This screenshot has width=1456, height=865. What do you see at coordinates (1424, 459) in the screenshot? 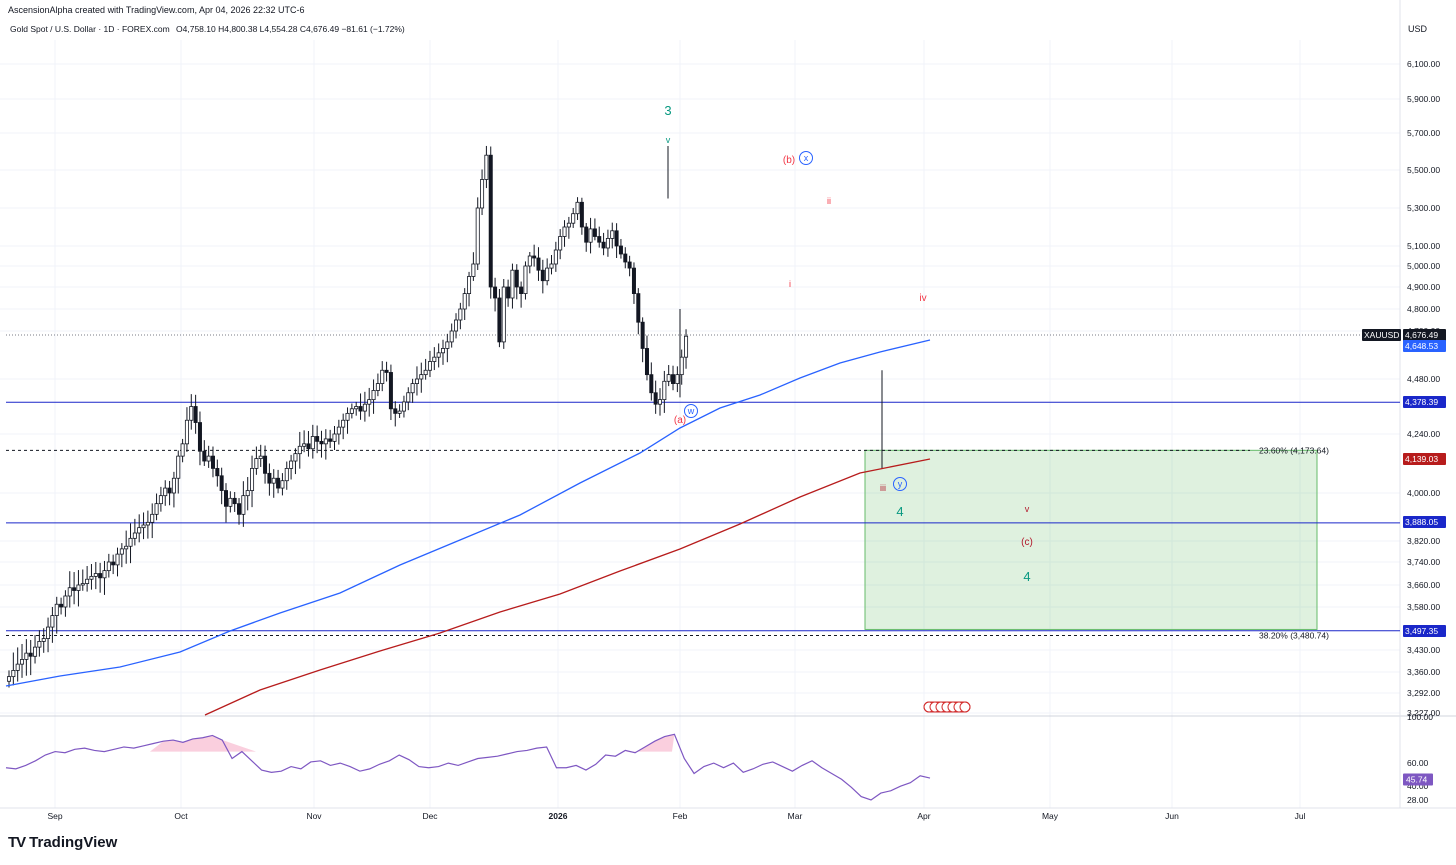
I see `price-tag: 4,139.03` at bounding box center [1424, 459].